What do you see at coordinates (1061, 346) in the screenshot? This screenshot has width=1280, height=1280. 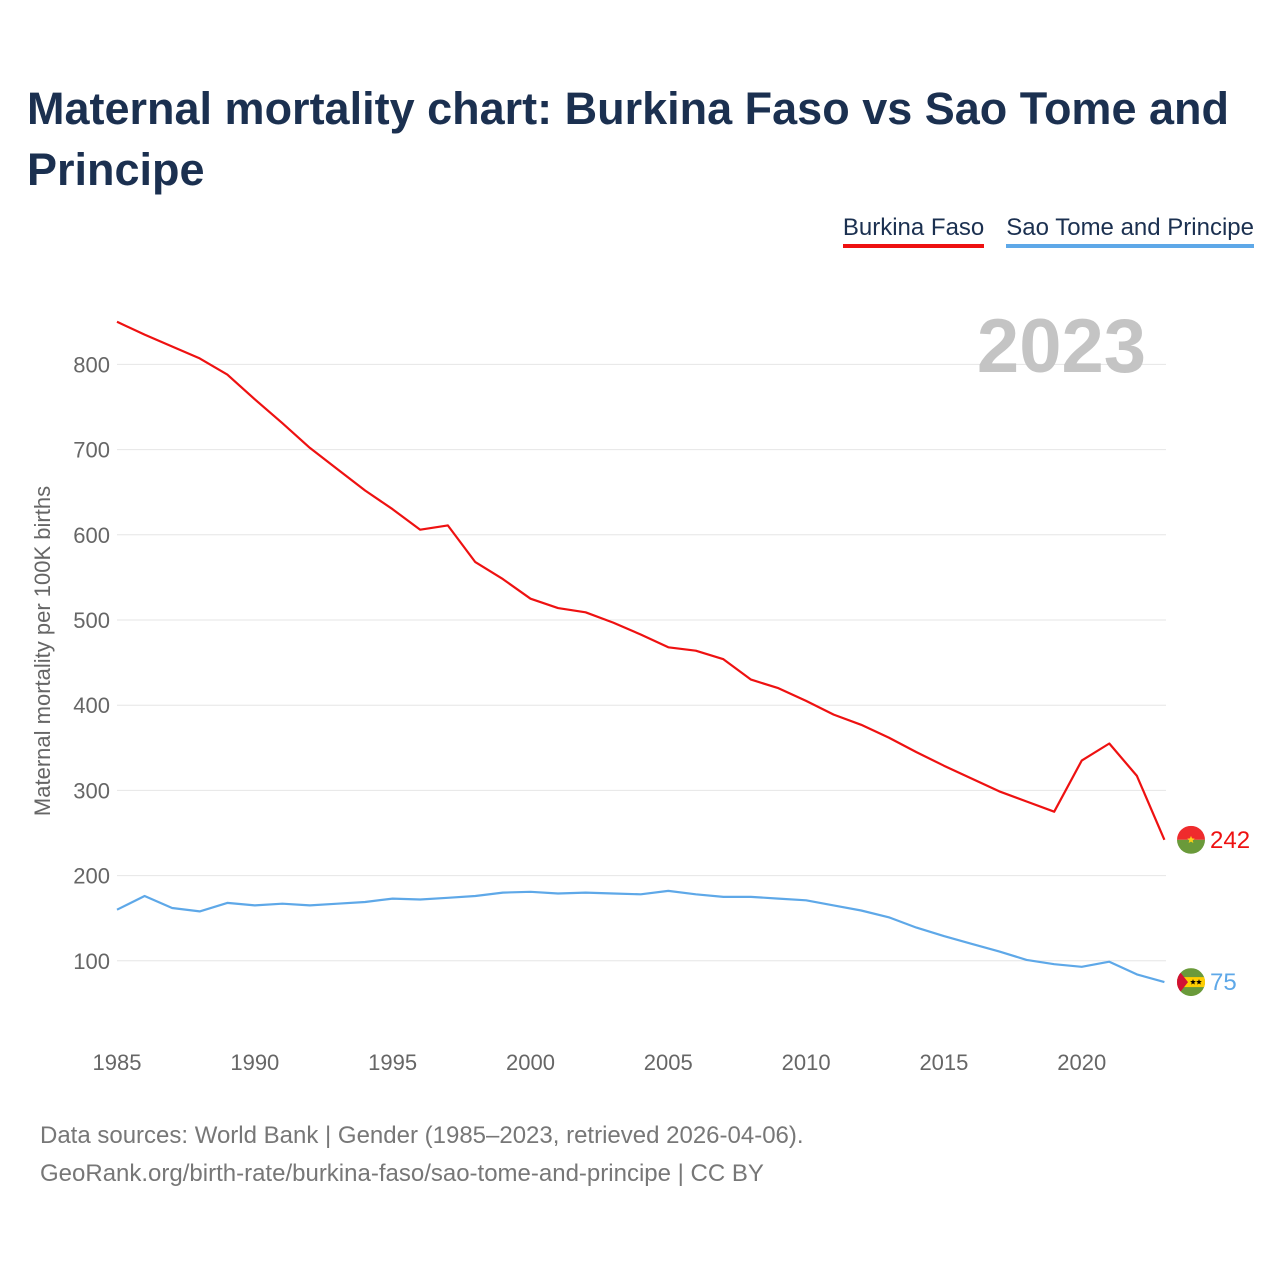 I see `year-label: 2023` at bounding box center [1061, 346].